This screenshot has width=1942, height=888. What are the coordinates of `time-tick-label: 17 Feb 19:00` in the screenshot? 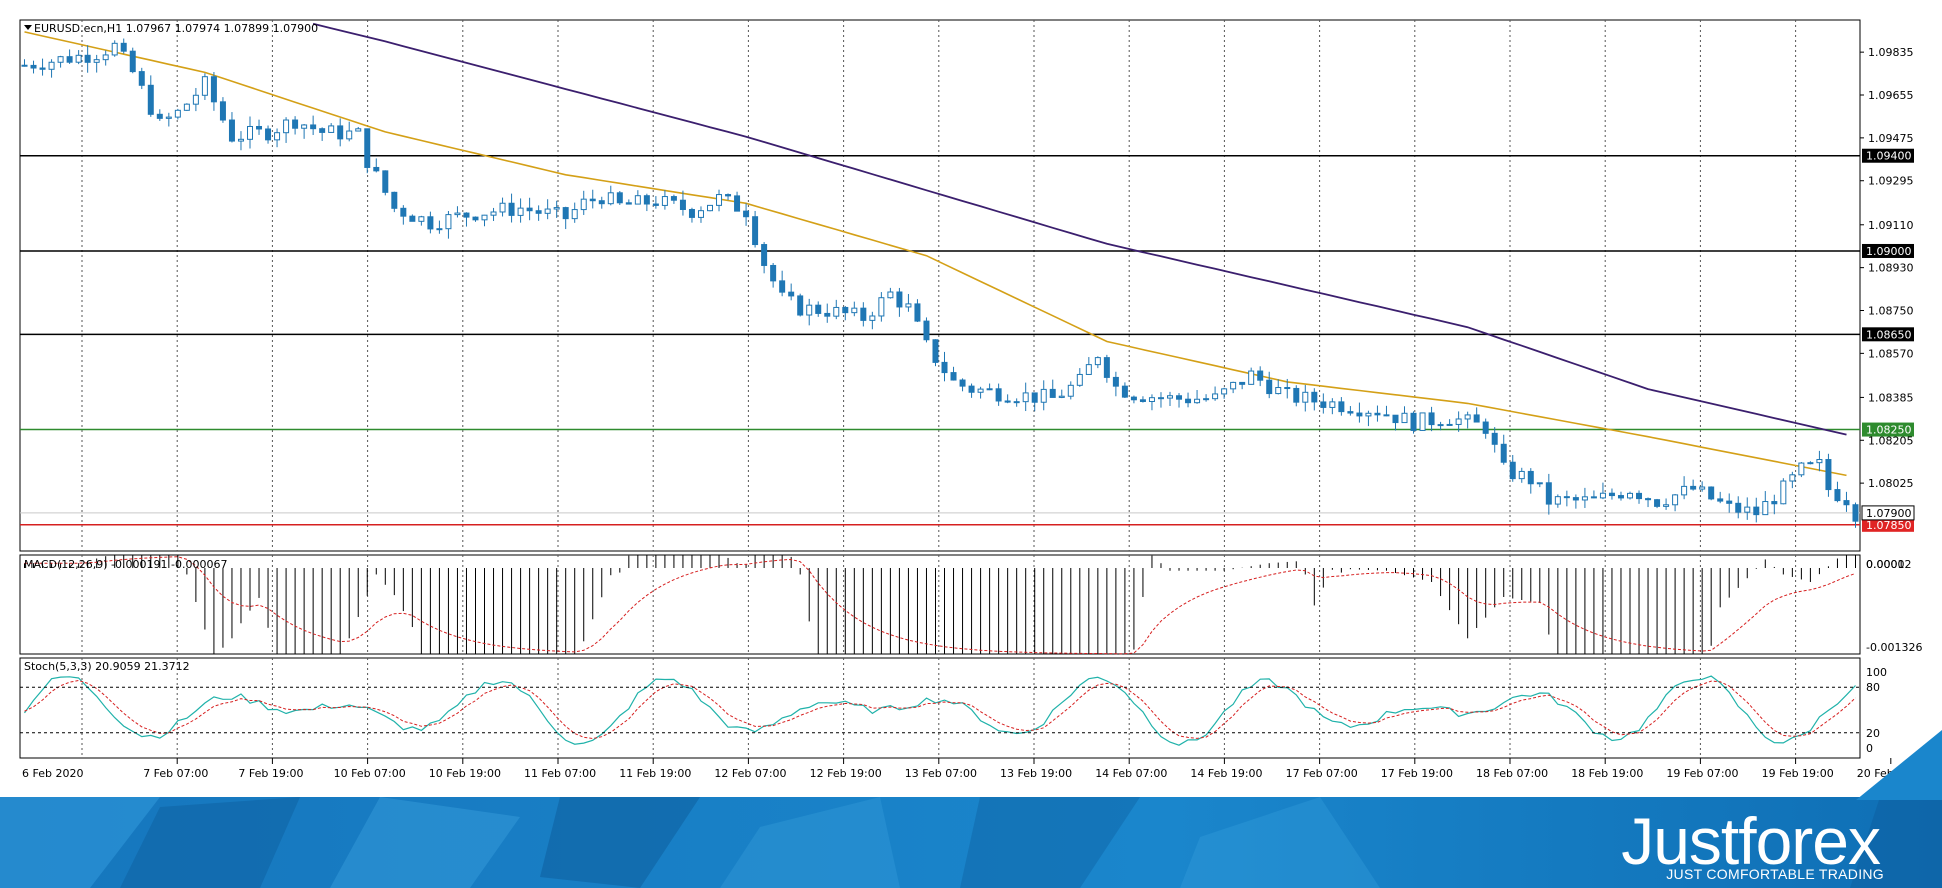 It's located at (1417, 773).